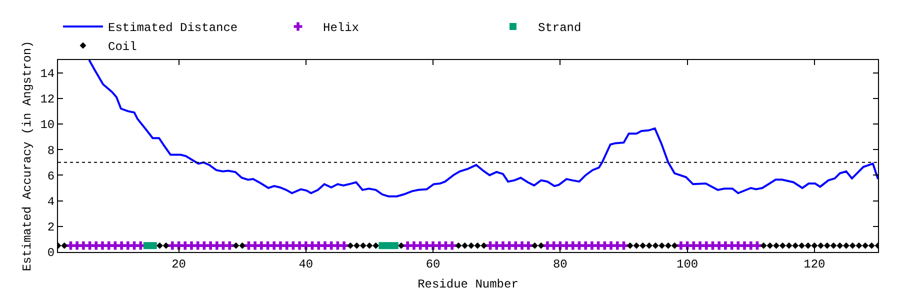 The image size is (900, 300). I want to click on y-tick-label: 0, so click(51, 253).